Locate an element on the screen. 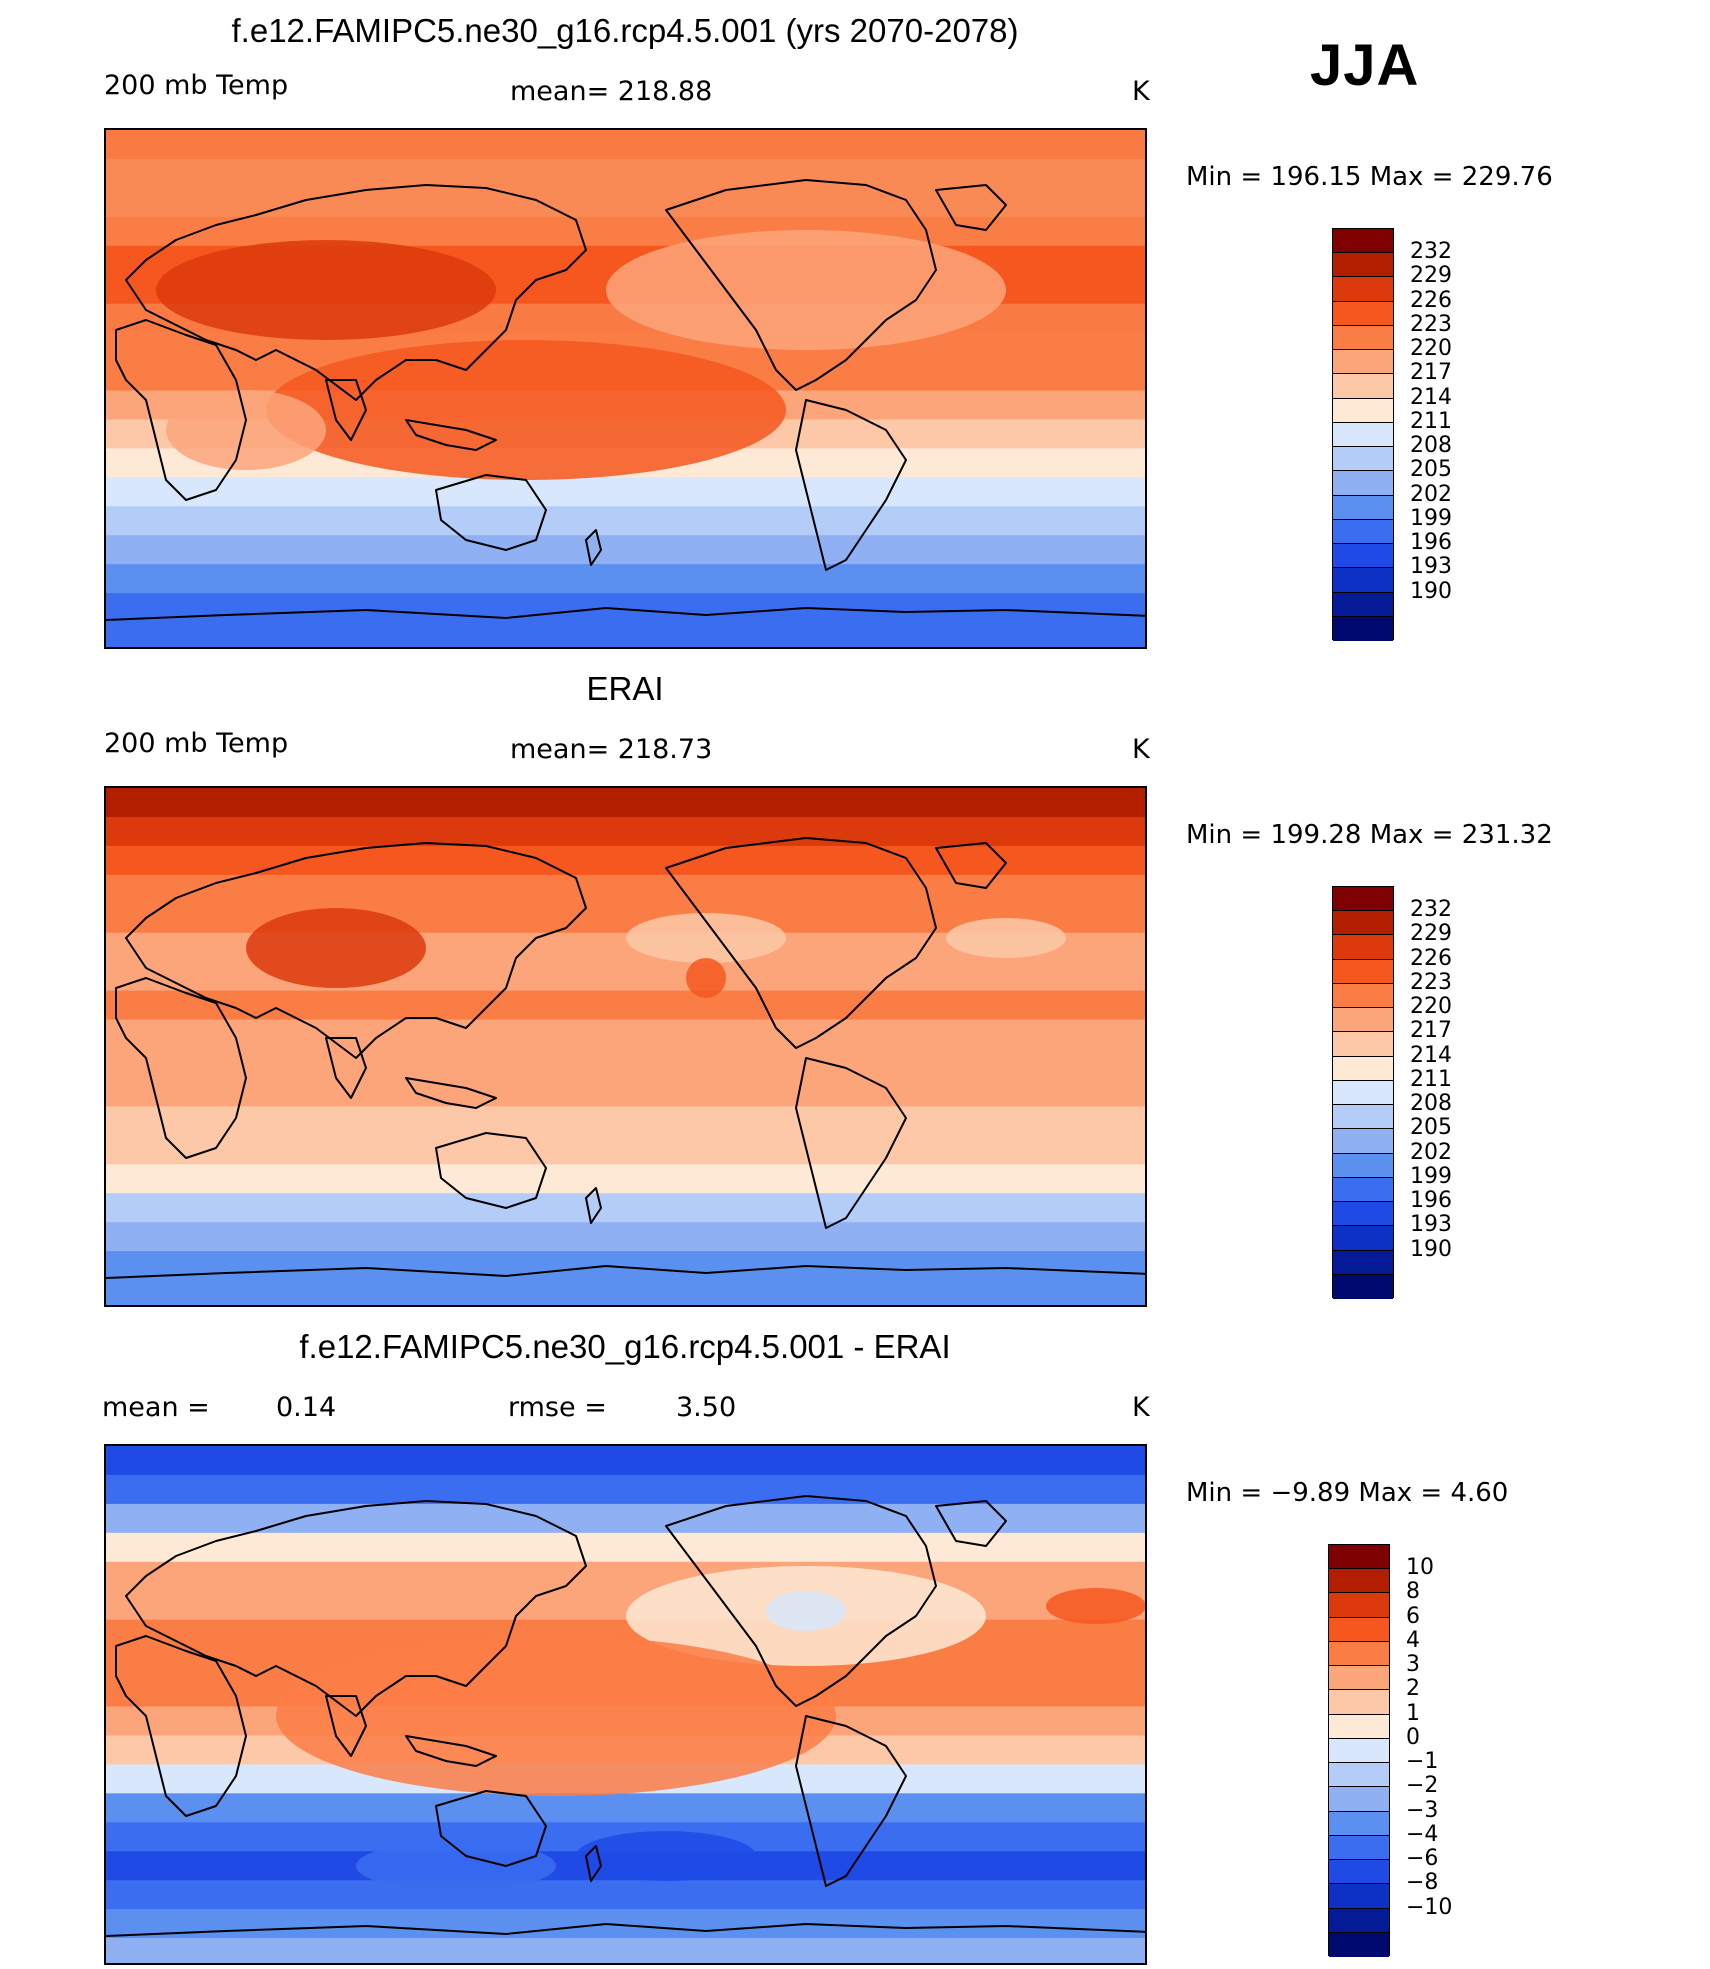 This screenshot has height=1969, width=1710. panel-diff-title: f.e12.FAMIPC5.ne30_g16.rcp4.5.001 - ERAI is located at coordinates (625, 1346).